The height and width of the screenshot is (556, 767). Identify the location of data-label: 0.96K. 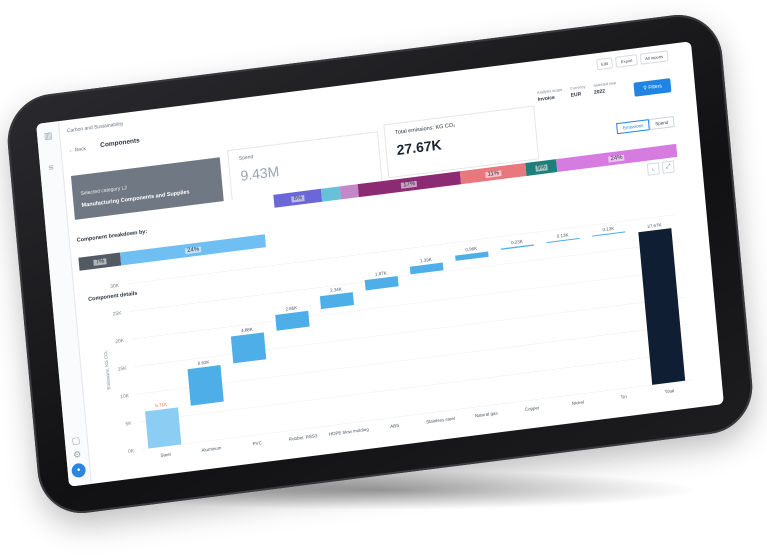
(471, 249).